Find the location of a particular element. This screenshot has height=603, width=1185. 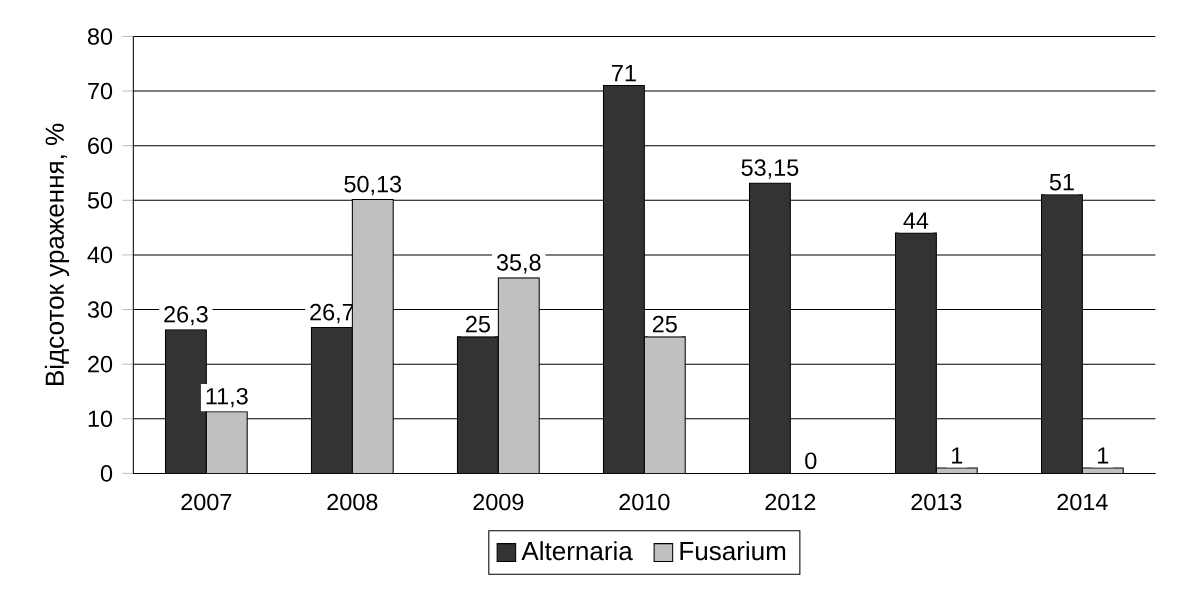

y-tick-label: 70 is located at coordinates (100, 91).